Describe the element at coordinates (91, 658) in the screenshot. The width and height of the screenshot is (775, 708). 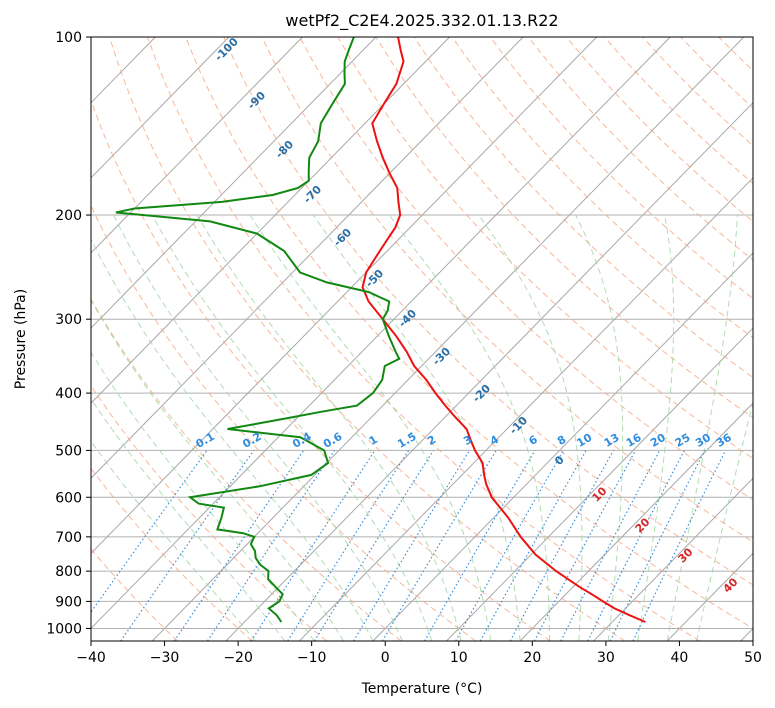
I see `x-tick-label: −40` at that location.